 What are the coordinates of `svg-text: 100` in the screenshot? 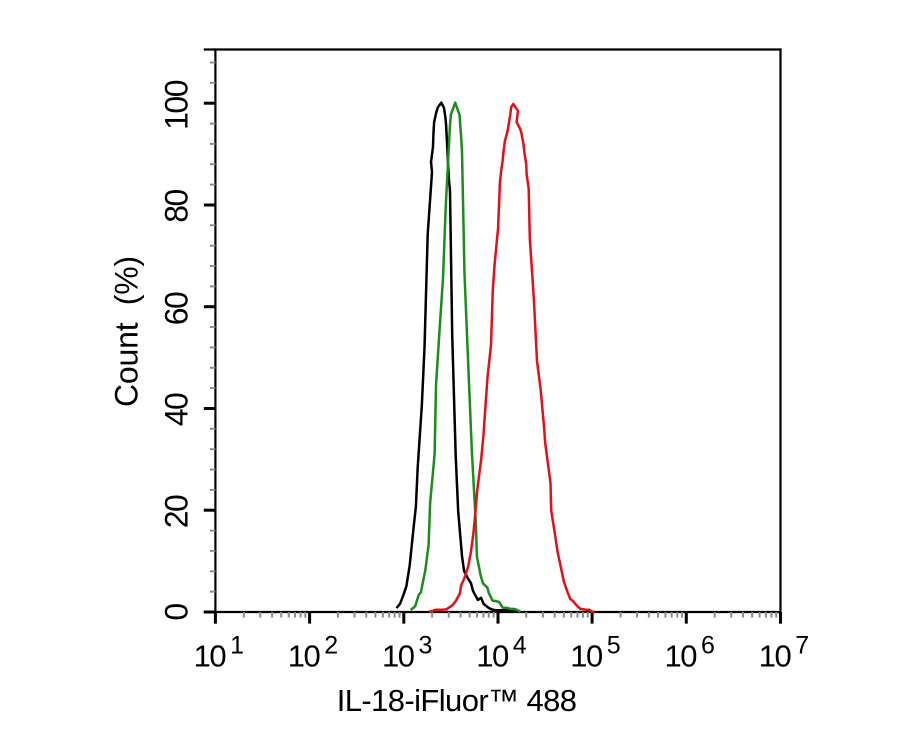 It's located at (177, 105).